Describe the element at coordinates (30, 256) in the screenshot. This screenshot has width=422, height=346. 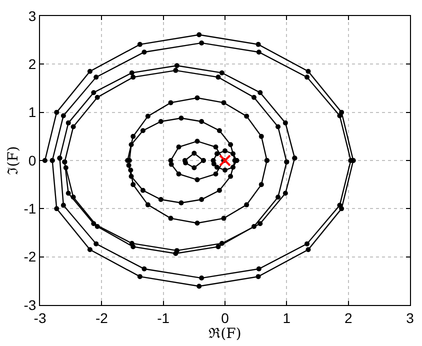
I see `y-tick-label: -2` at that location.